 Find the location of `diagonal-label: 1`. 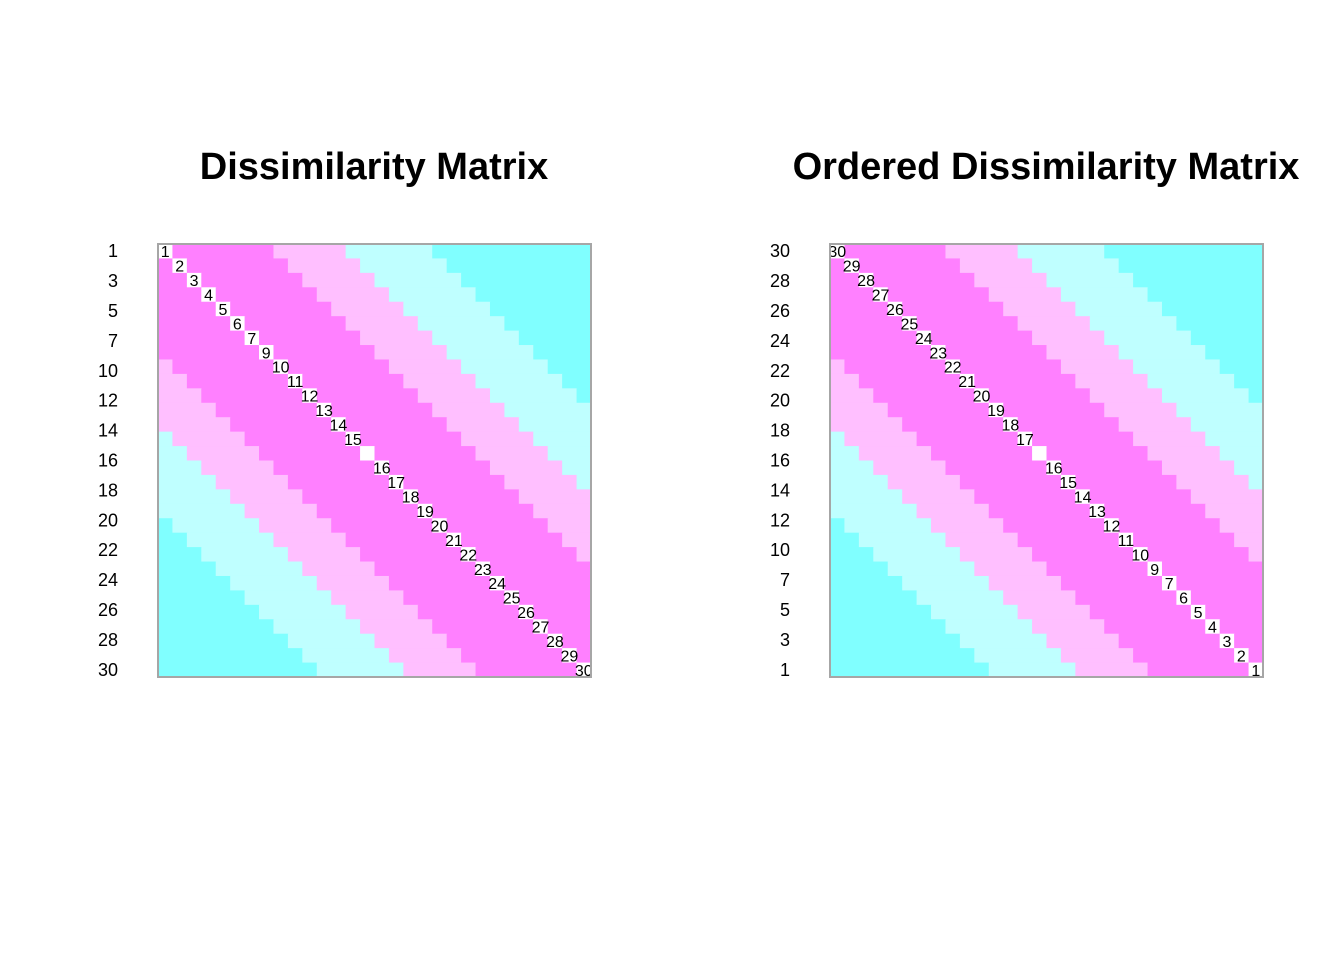

diagonal-label: 1 is located at coordinates (1255, 671).